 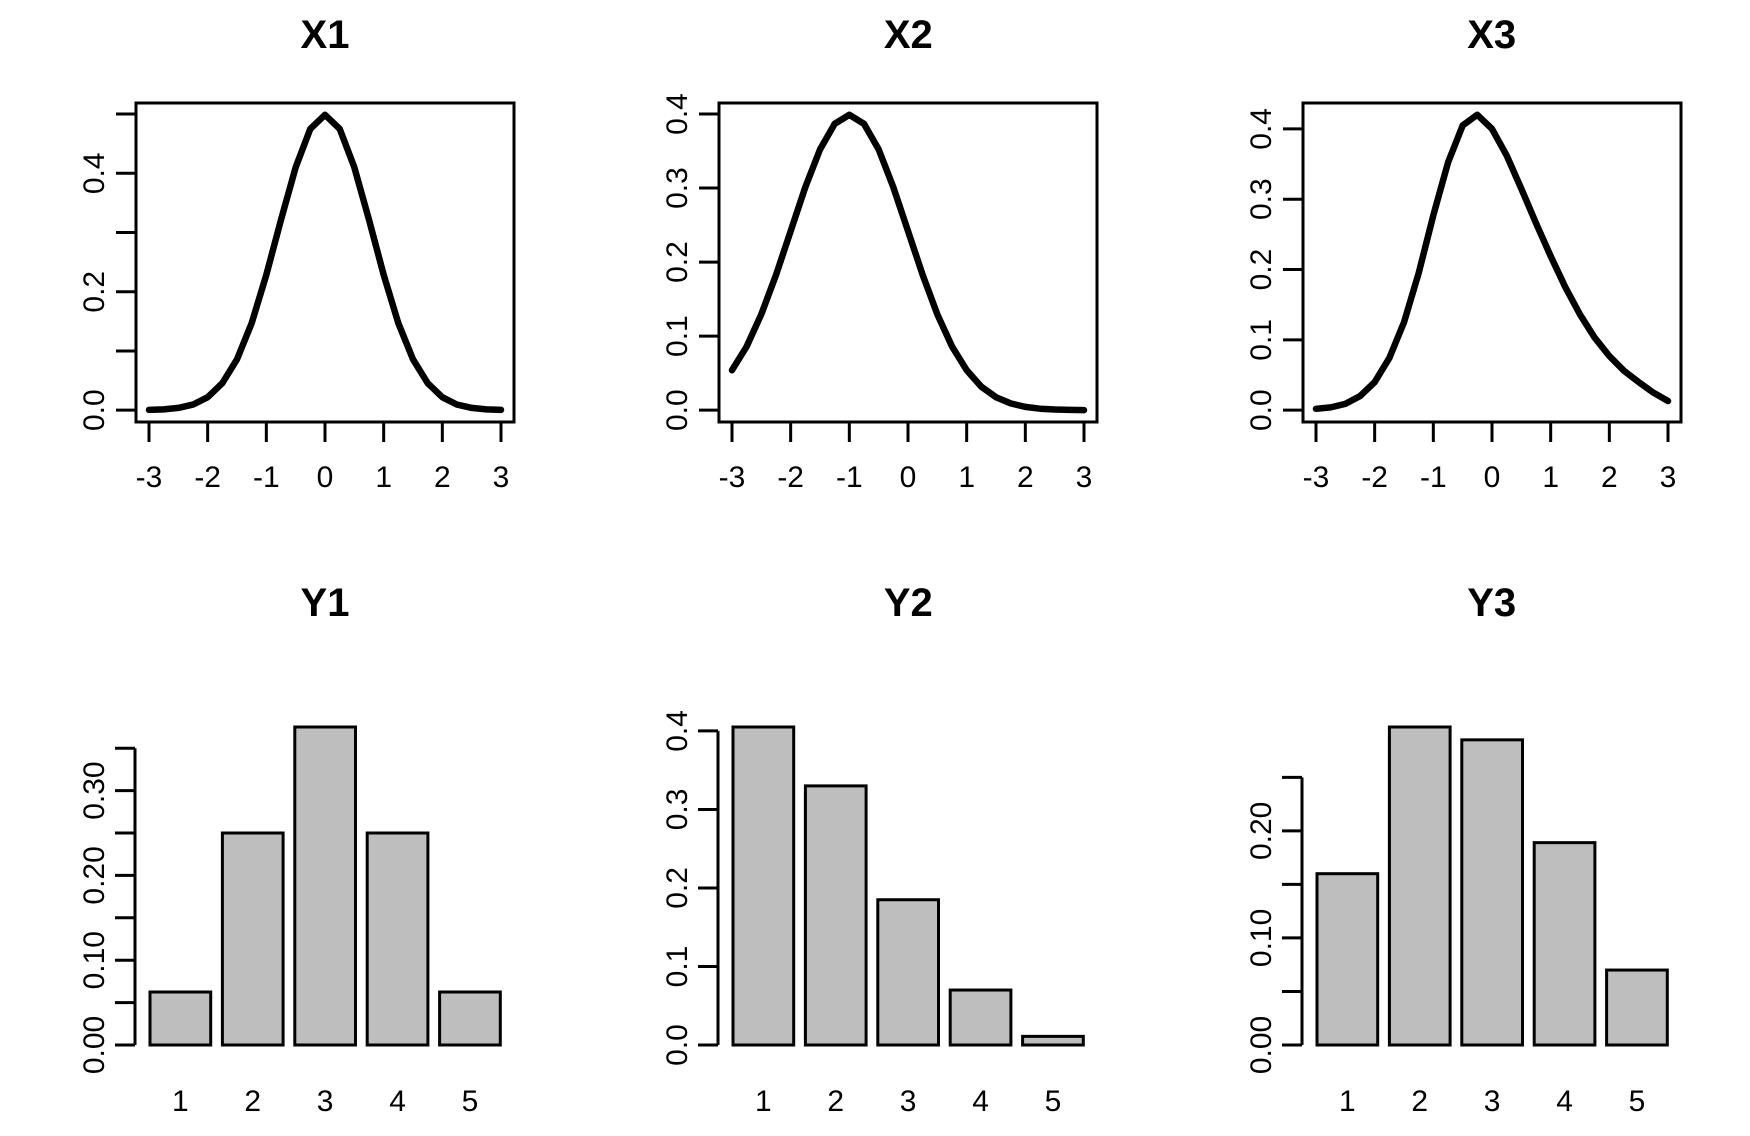 I want to click on bar-plot-y1: 0.00 0.10 0.20 0.30 1 2 3 4 5, so click(x=290, y=921).